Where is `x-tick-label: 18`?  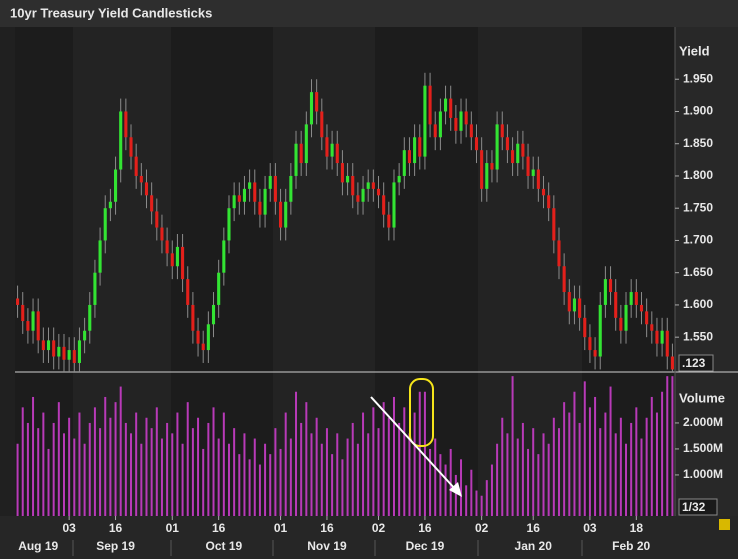
x-tick-label: 18 is located at coordinates (637, 528).